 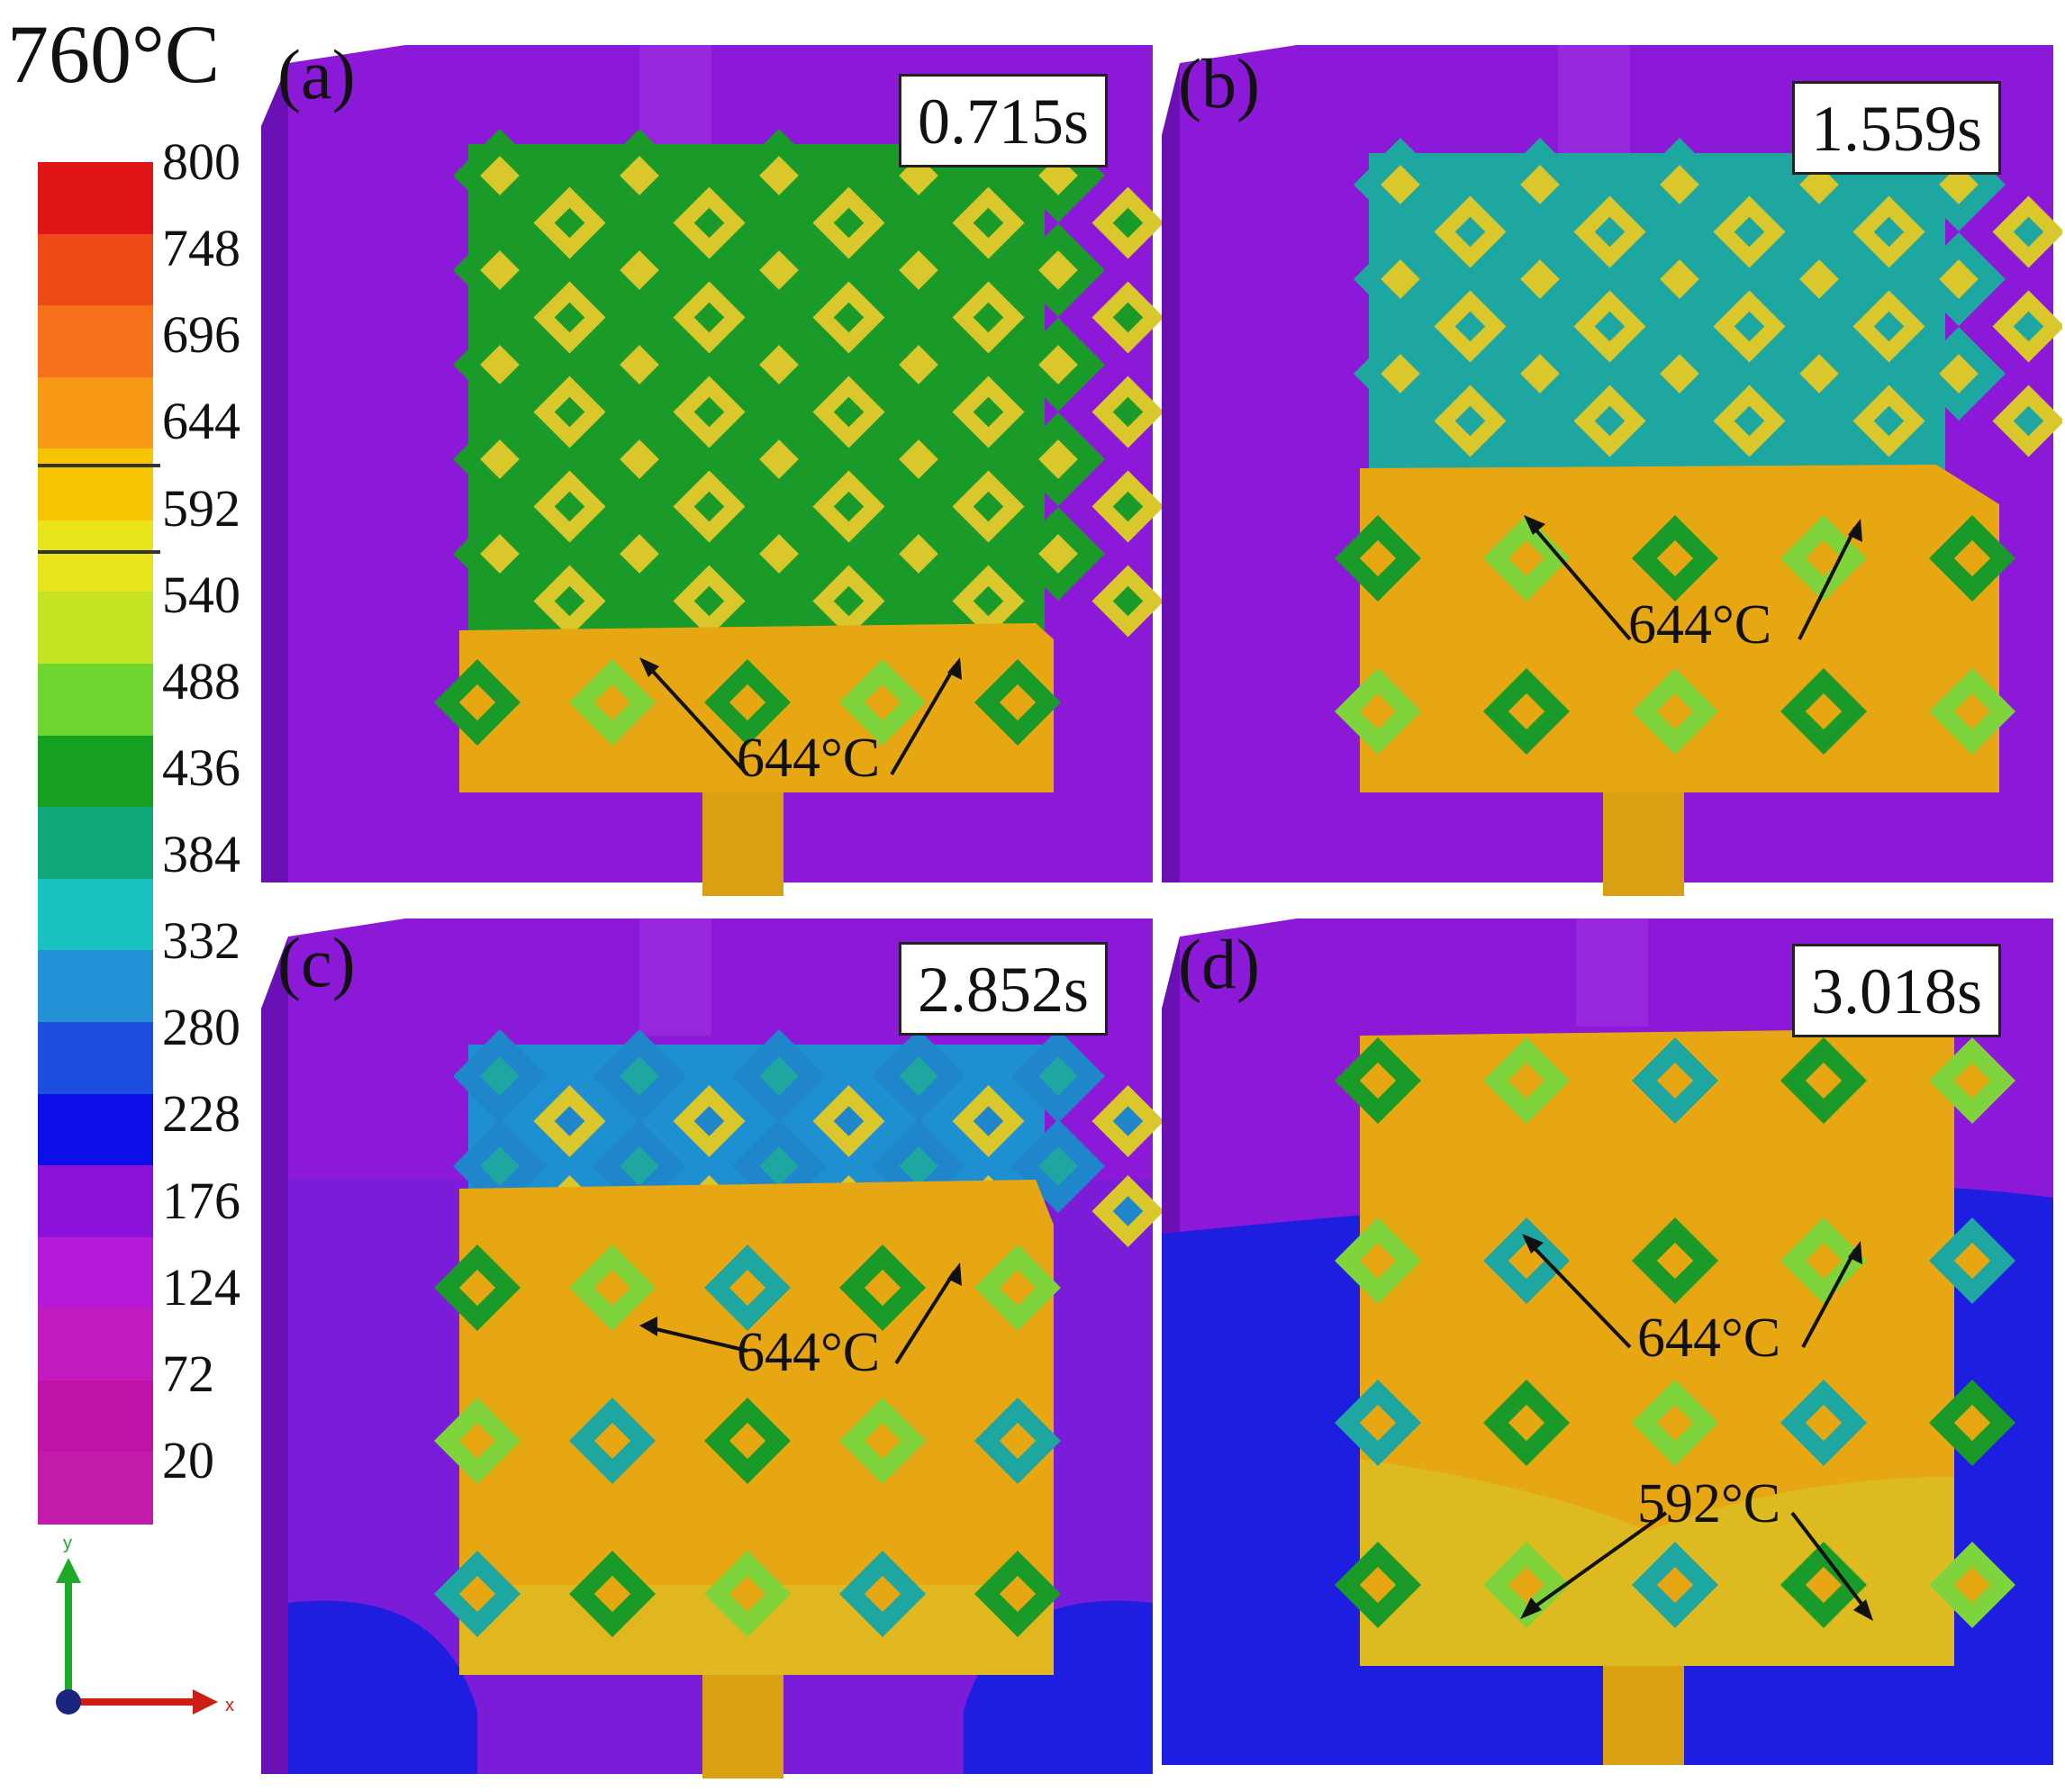 What do you see at coordinates (188, 1373) in the screenshot?
I see `colorbar-tick-label: 72` at bounding box center [188, 1373].